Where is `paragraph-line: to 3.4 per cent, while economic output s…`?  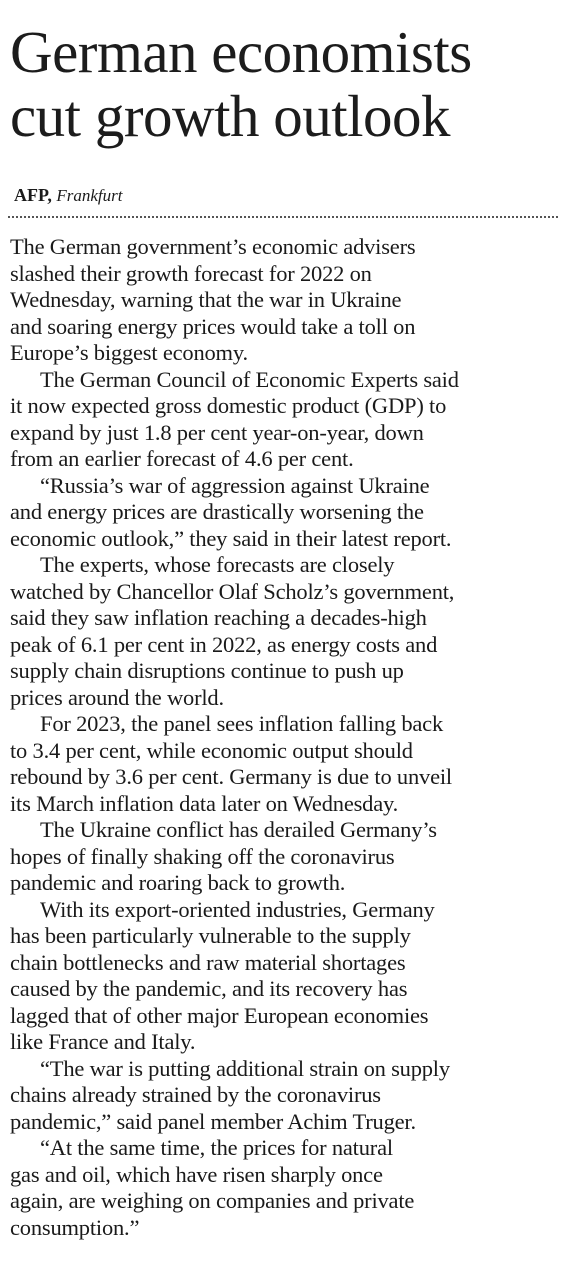 paragraph-line: to 3.4 per cent, while economic output s… is located at coordinates (211, 750).